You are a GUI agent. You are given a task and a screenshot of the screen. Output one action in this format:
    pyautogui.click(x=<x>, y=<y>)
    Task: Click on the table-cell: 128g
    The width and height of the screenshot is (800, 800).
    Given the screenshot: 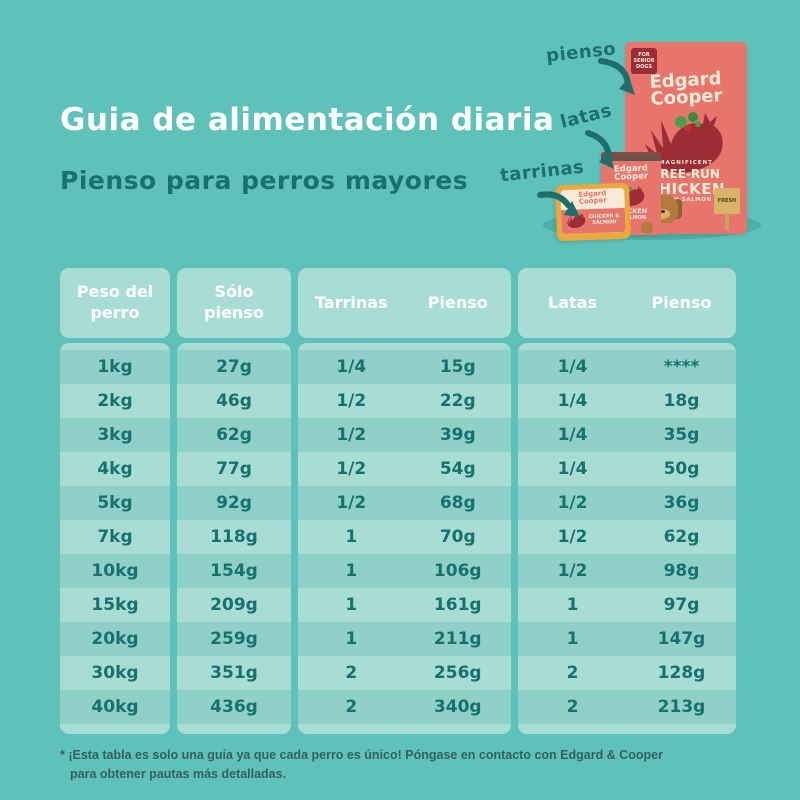 What is the action you would take?
    pyautogui.click(x=681, y=673)
    